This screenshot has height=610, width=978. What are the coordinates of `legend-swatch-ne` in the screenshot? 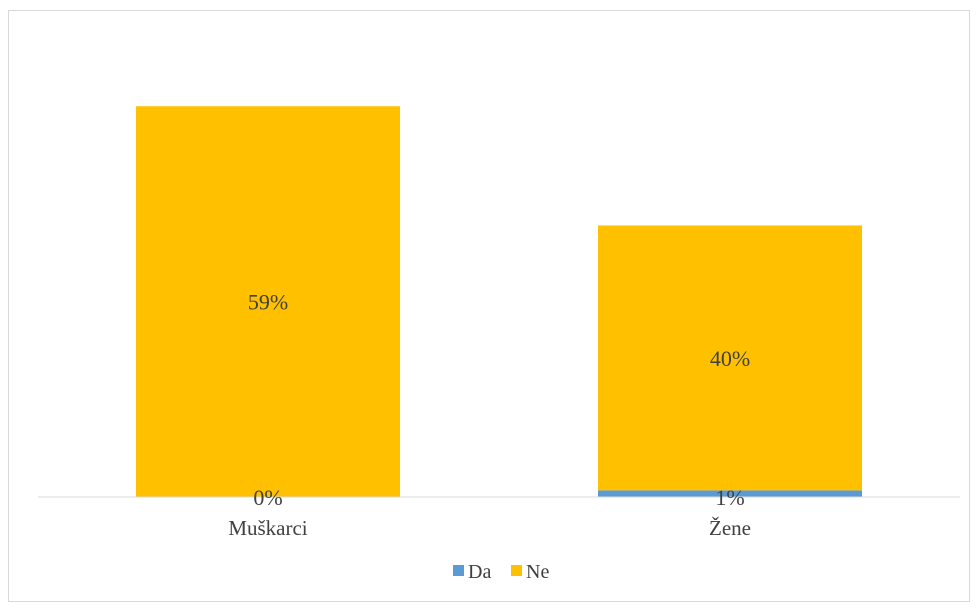 It's located at (516, 570).